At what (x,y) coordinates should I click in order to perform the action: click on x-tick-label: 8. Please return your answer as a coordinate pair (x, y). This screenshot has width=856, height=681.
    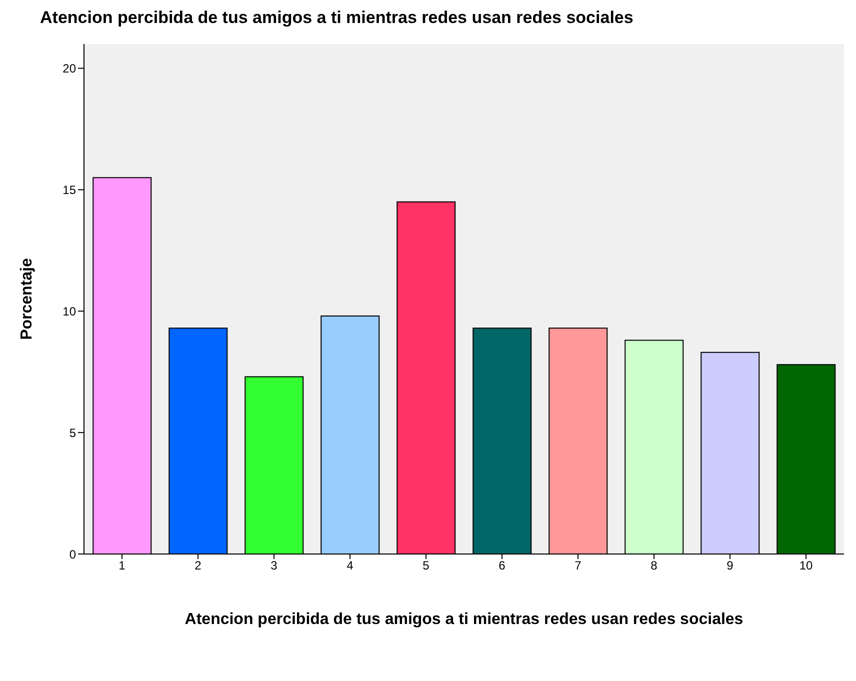
    Looking at the image, I should click on (654, 565).